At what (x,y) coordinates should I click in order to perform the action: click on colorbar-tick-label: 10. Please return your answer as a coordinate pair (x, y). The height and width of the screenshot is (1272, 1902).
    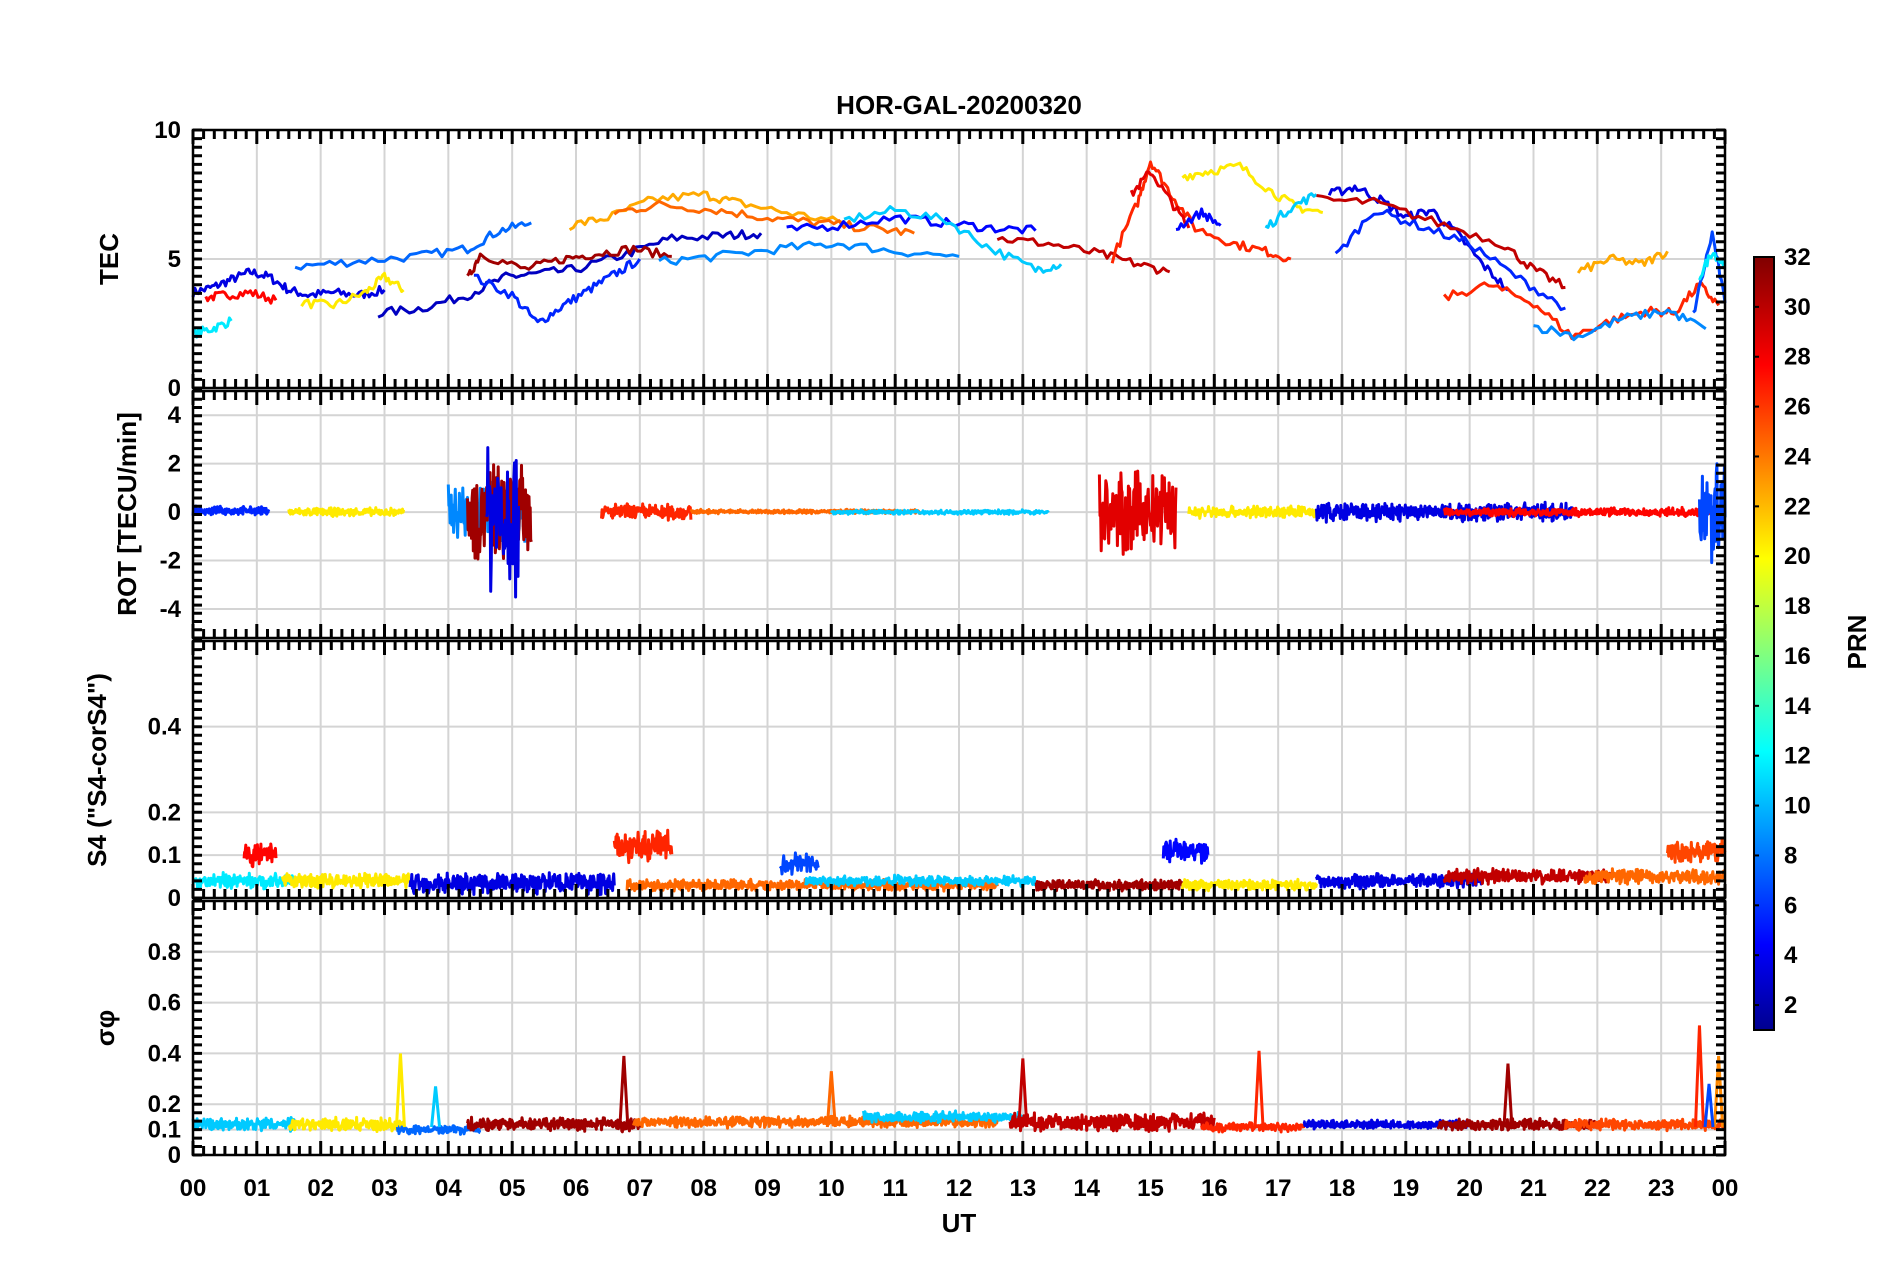
    Looking at the image, I should click on (1797, 806).